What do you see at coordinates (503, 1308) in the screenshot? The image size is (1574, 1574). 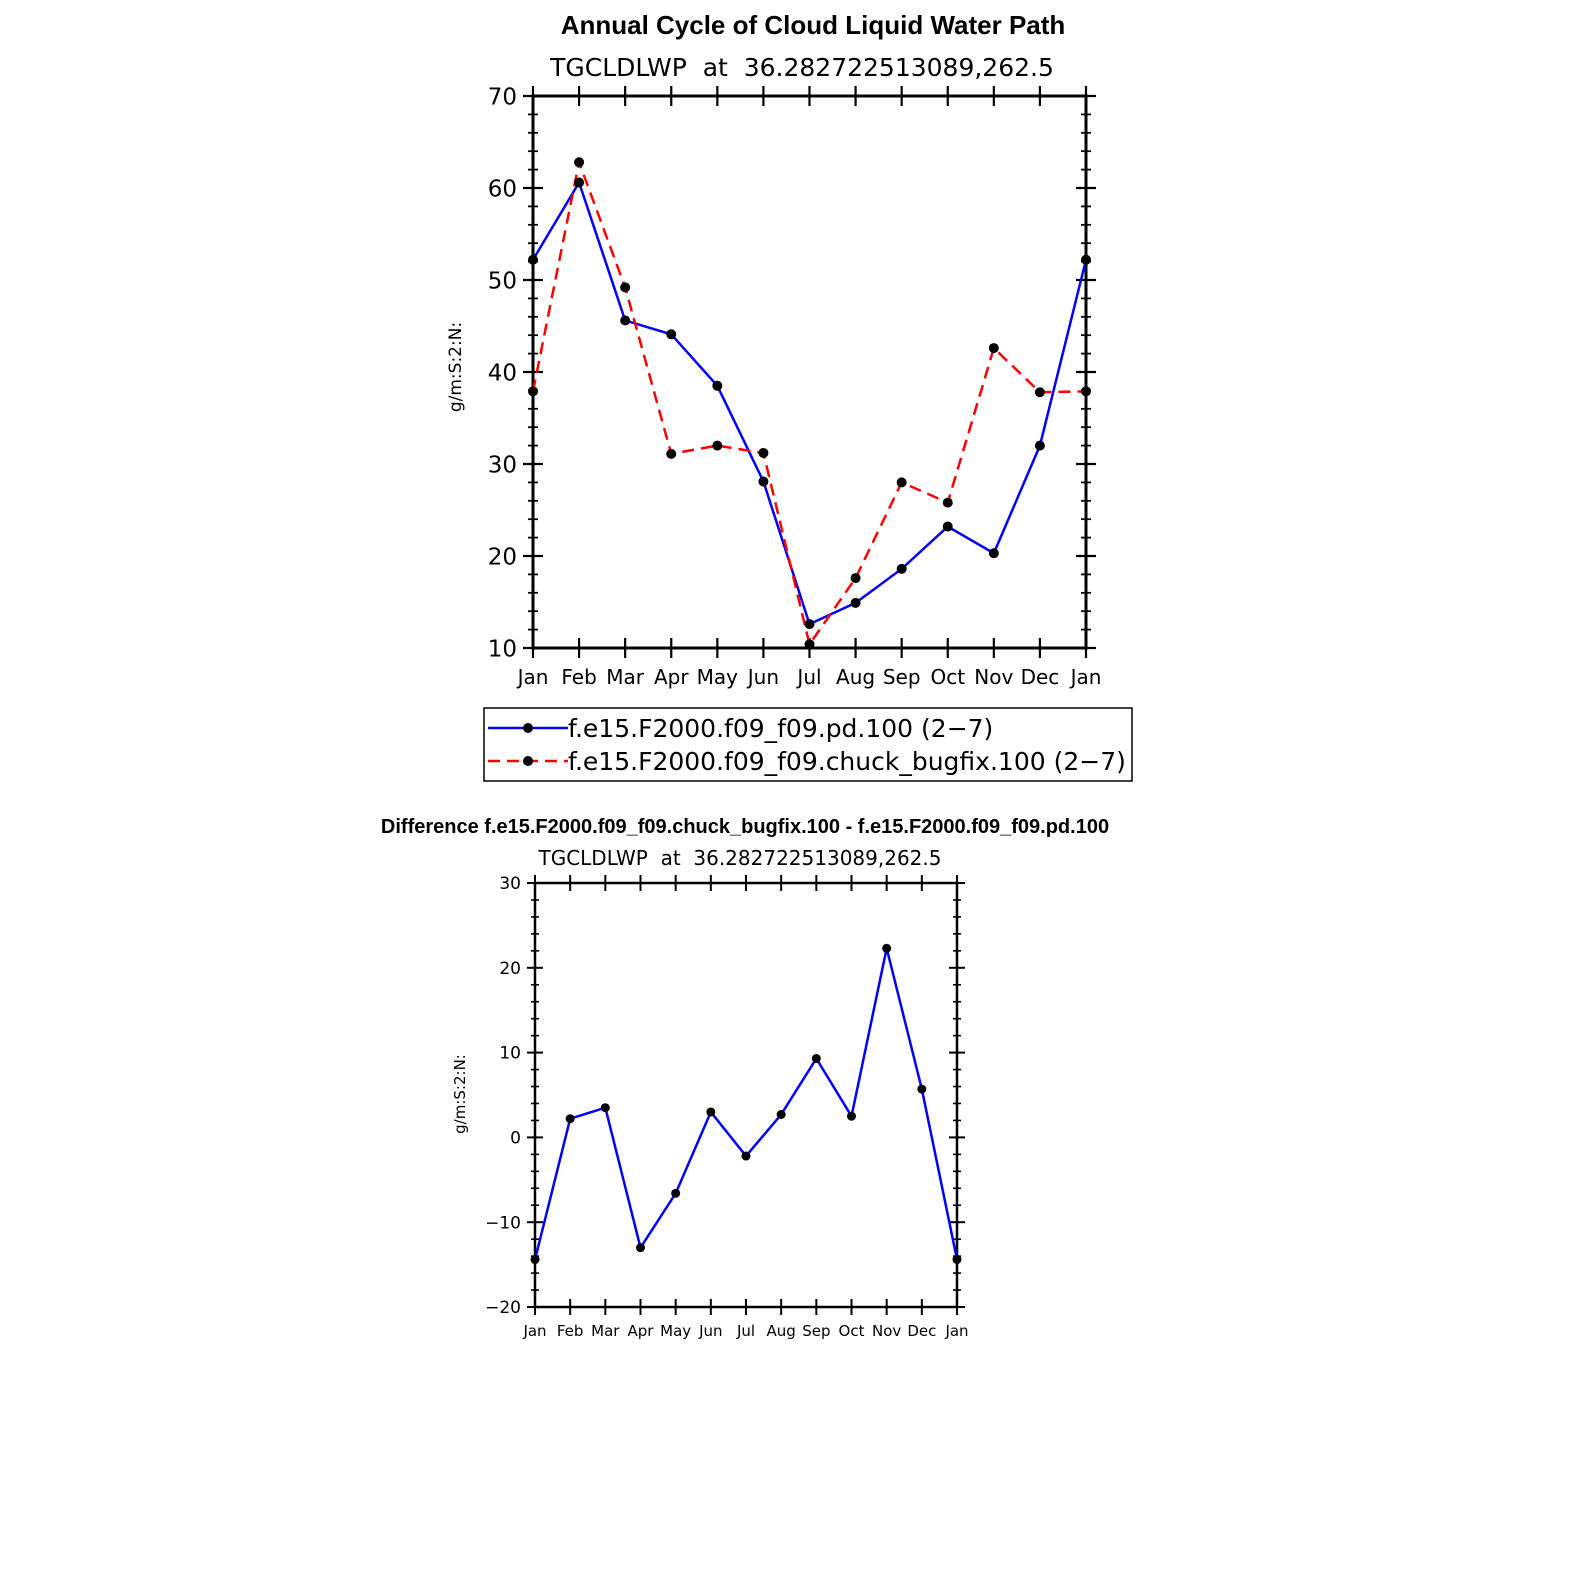 I see `chart2-ytick-label: −20` at bounding box center [503, 1308].